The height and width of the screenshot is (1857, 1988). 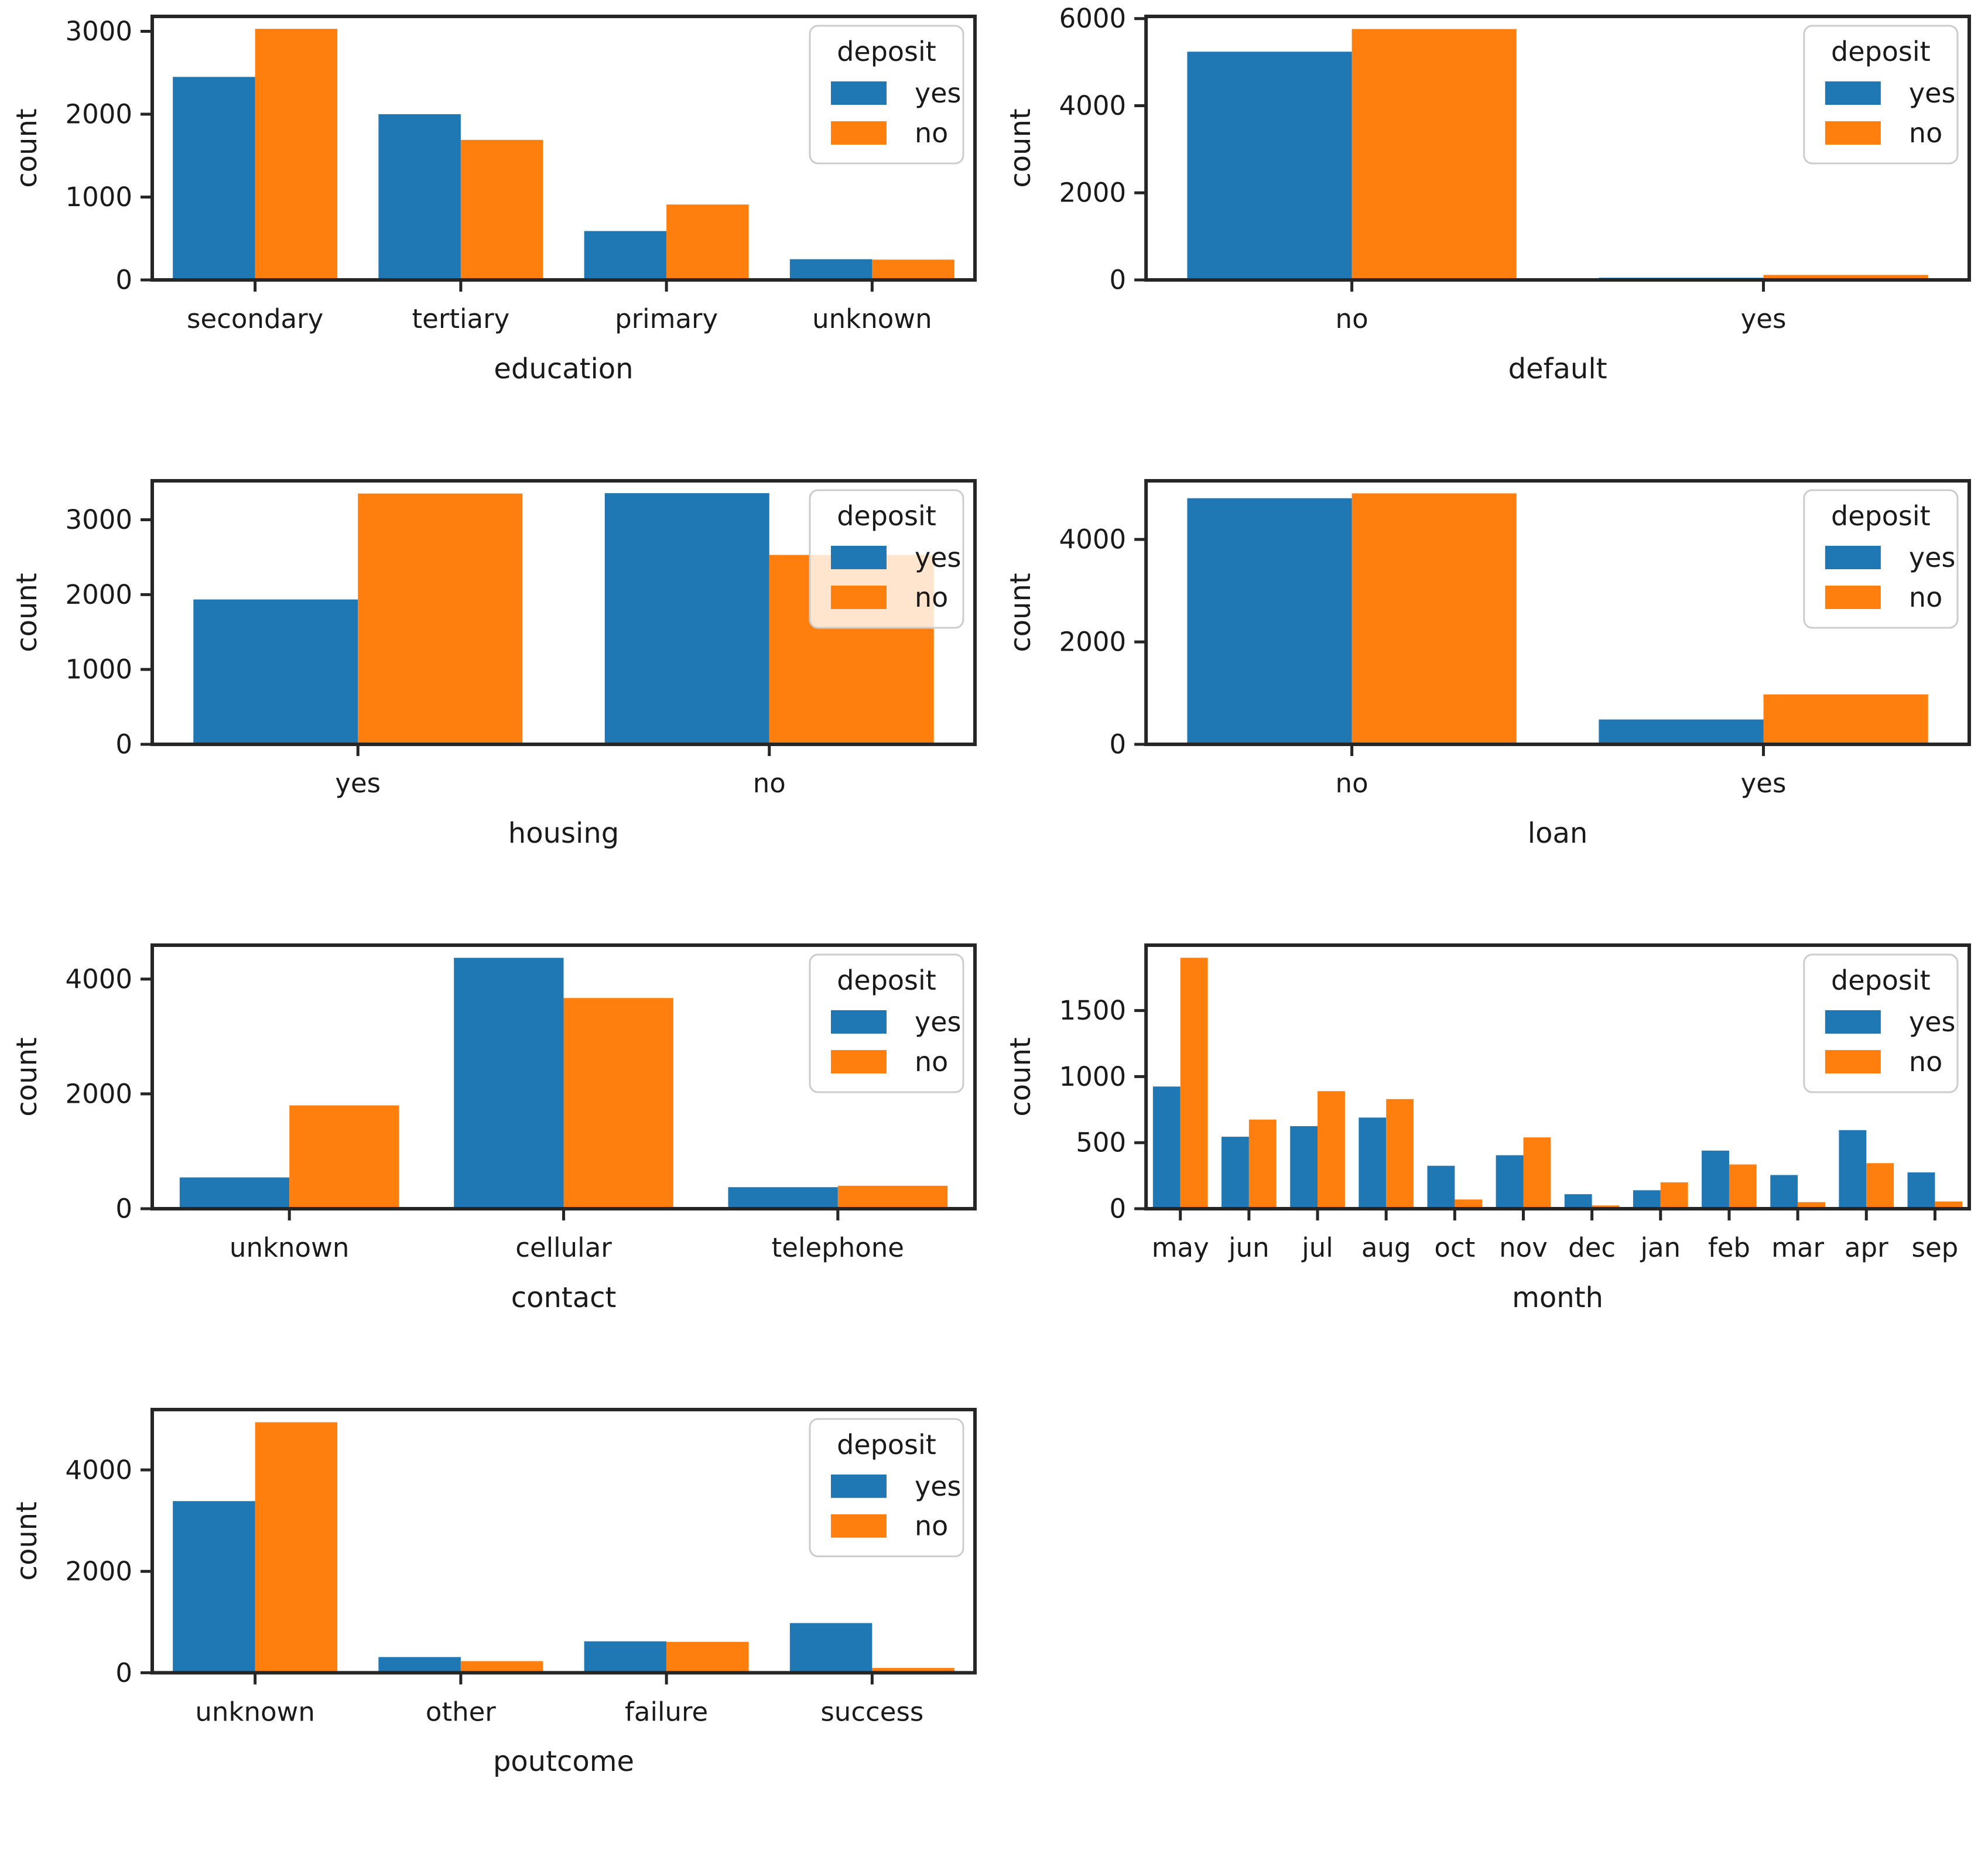 I want to click on x-axis-label: contact, so click(x=564, y=1297).